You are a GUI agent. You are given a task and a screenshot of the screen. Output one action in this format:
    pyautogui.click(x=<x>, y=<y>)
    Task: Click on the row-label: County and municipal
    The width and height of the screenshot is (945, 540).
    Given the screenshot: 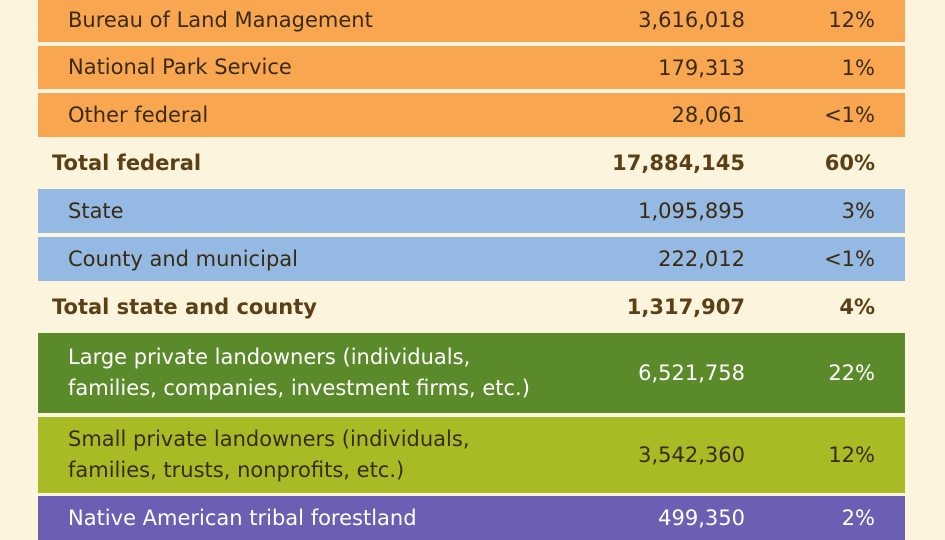 What is the action you would take?
    pyautogui.click(x=183, y=258)
    